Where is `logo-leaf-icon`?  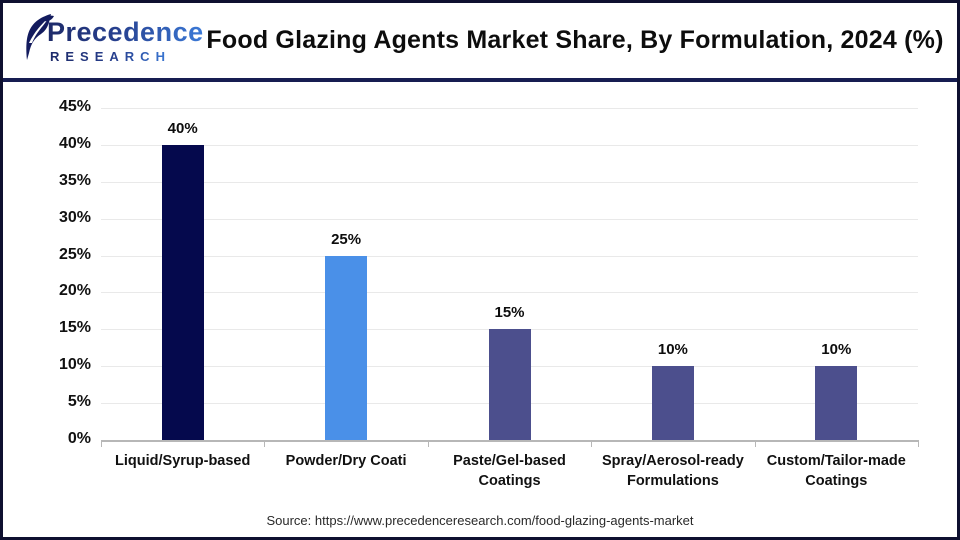
logo-leaf-icon is located at coordinates (40, 36).